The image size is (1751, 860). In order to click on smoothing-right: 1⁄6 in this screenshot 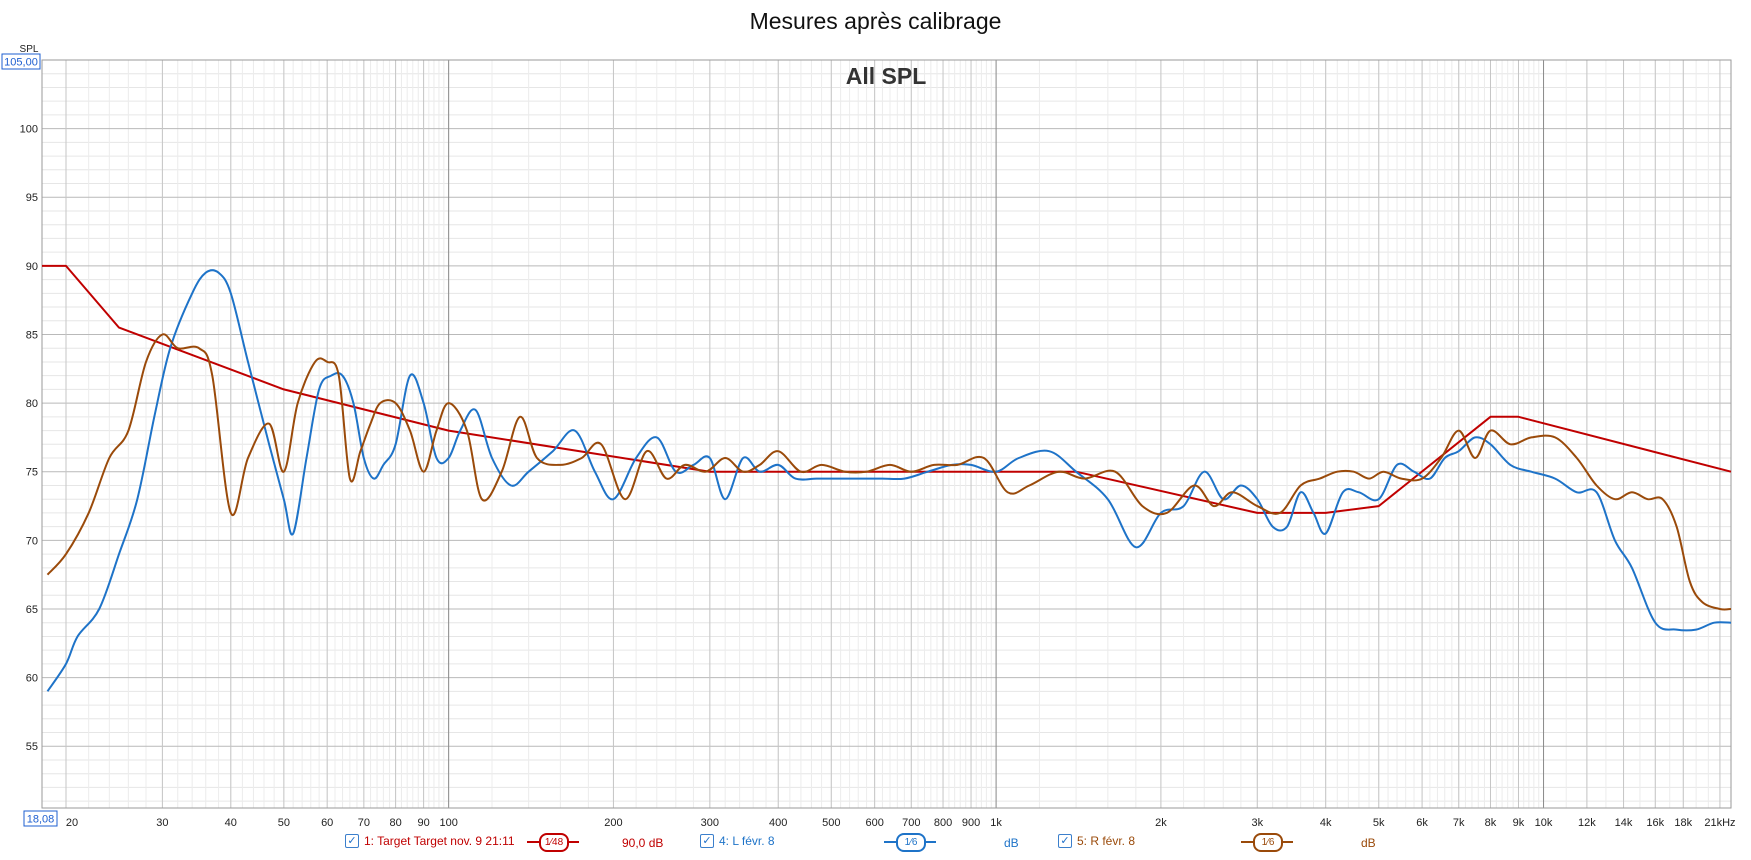, I will do `click(1267, 842)`.